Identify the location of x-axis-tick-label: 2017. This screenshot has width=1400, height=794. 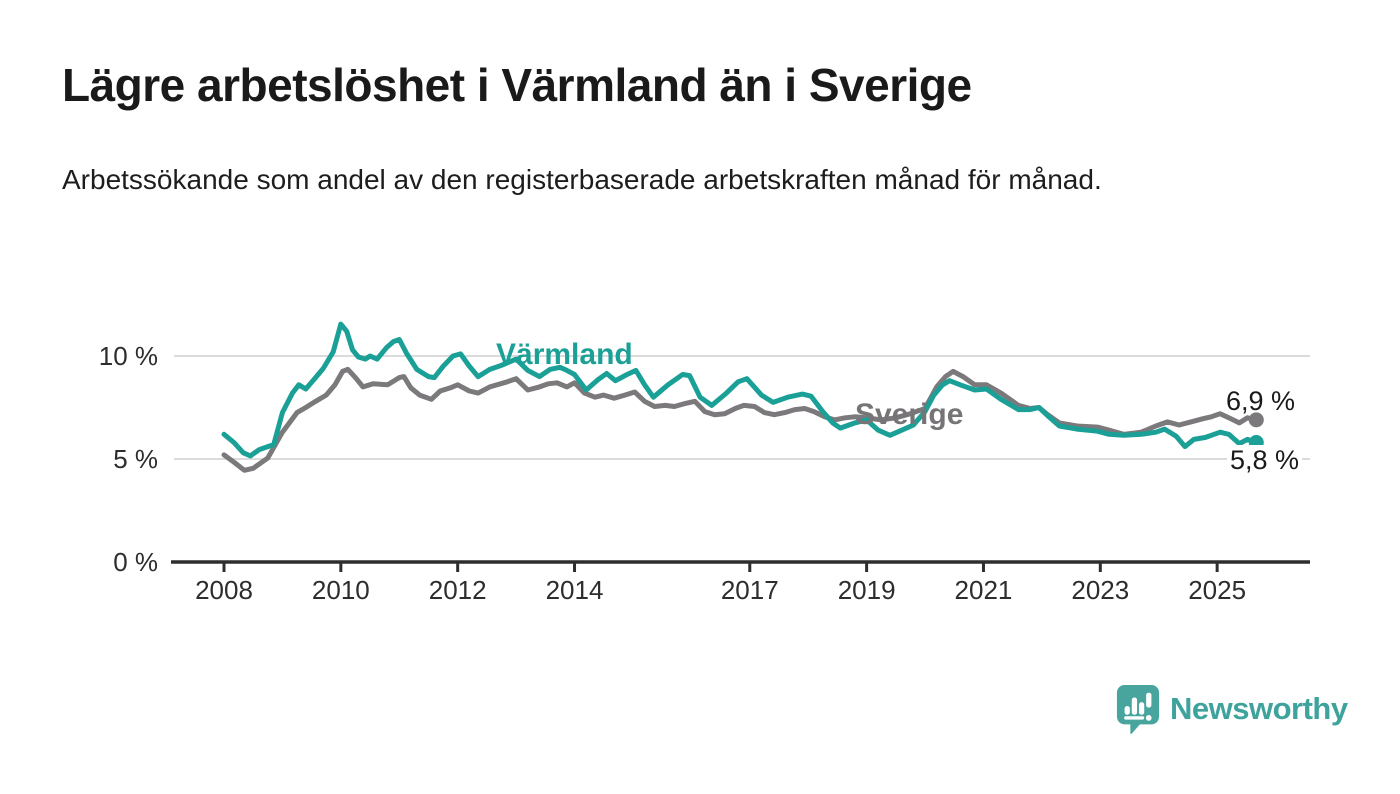
(749, 590).